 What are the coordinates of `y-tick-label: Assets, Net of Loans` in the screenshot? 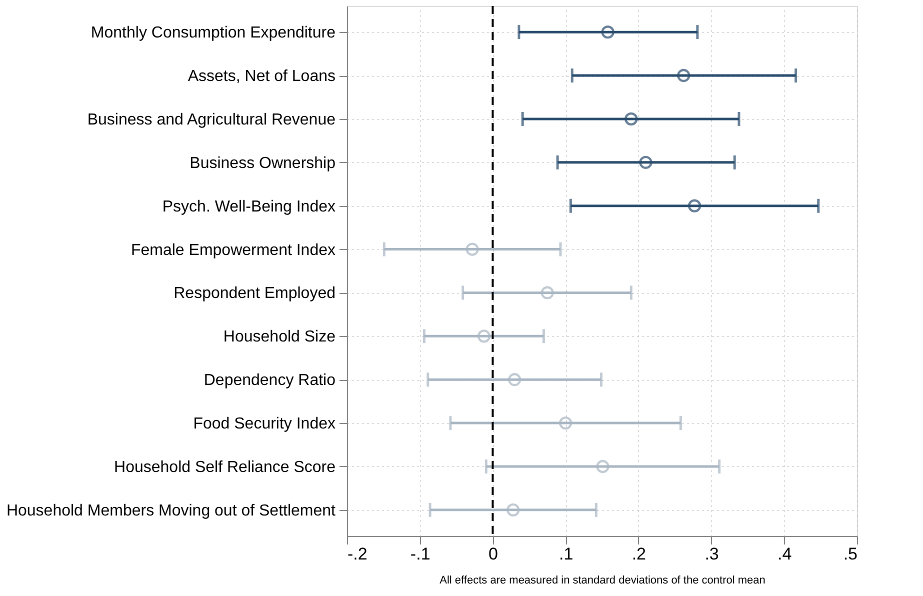 It's located at (262, 77).